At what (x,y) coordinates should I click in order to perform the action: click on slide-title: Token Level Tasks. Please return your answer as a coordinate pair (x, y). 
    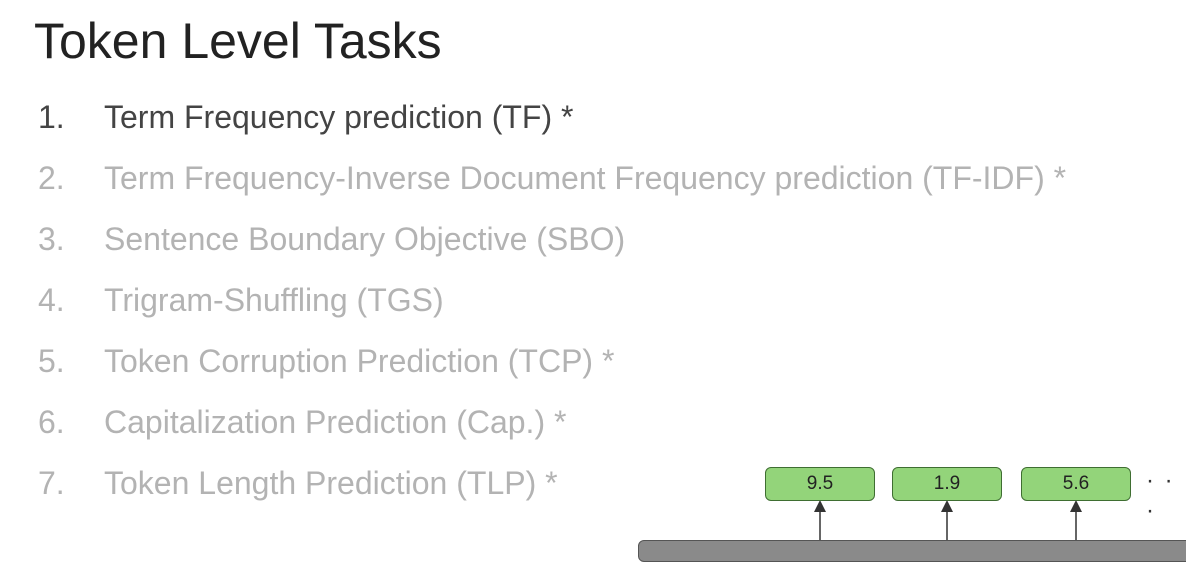
    Looking at the image, I should click on (238, 41).